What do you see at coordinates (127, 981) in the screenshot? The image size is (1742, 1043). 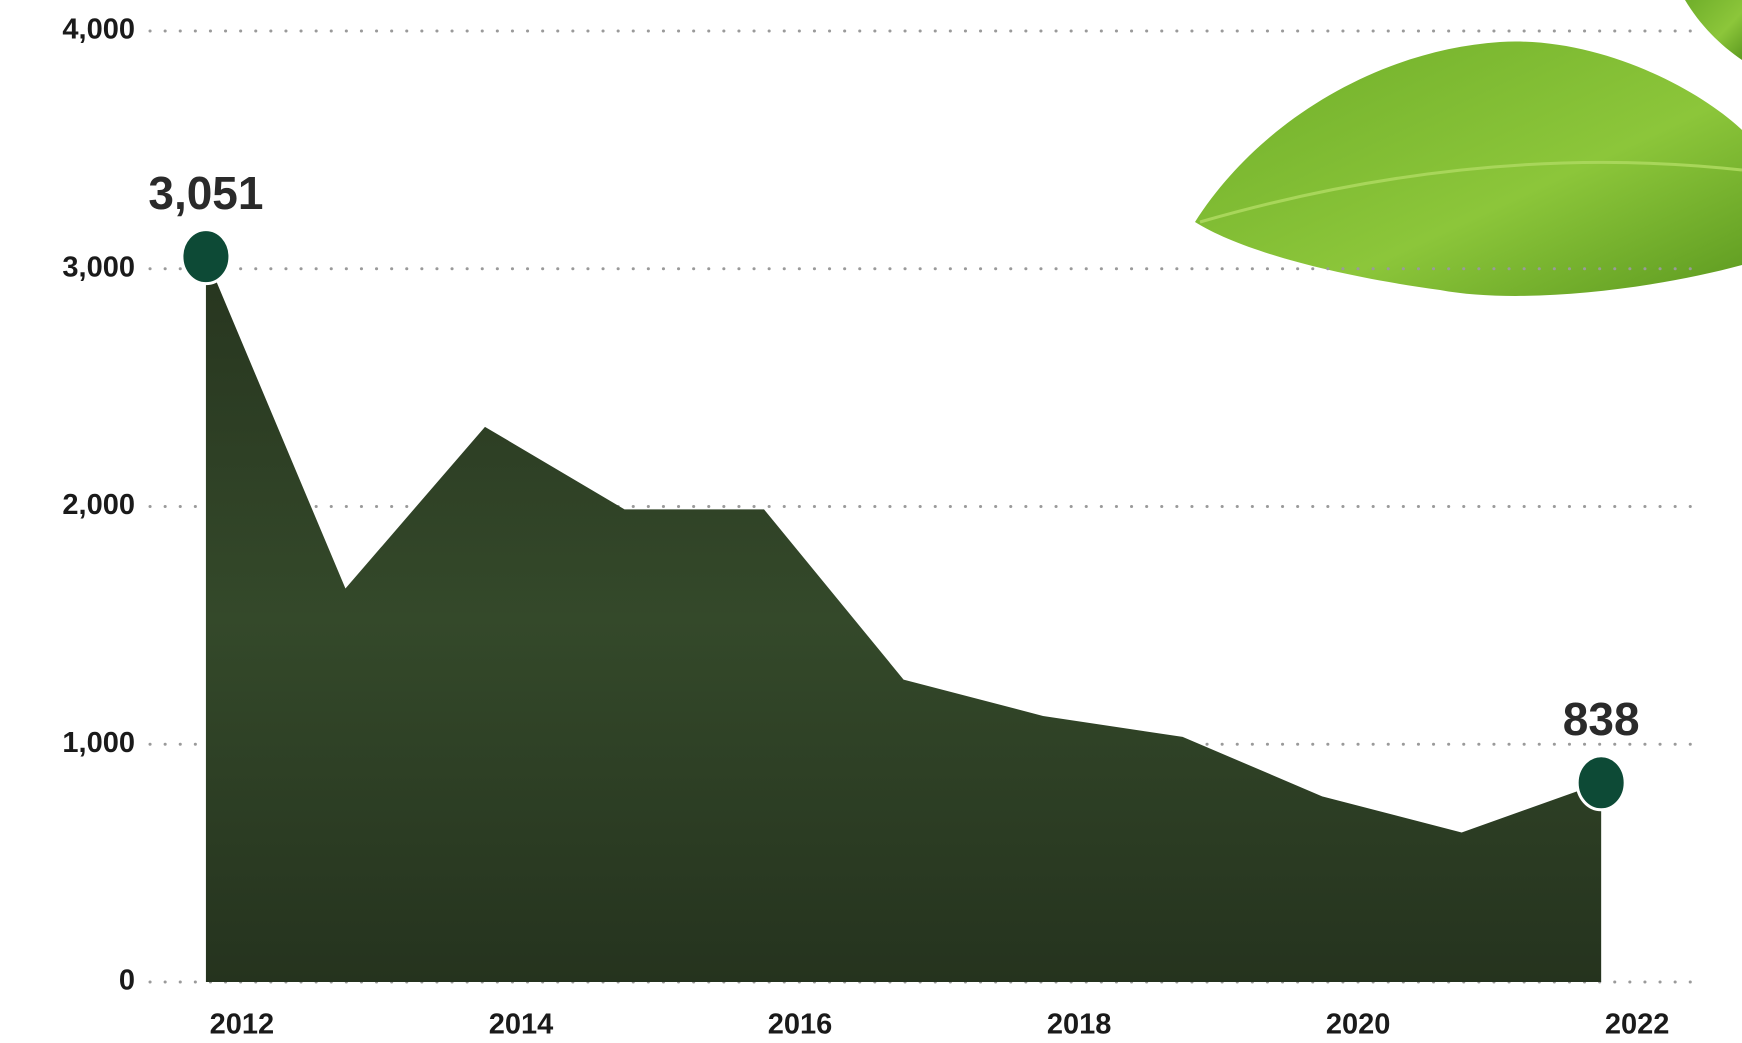 I see `y-tick-label: 0` at bounding box center [127, 981].